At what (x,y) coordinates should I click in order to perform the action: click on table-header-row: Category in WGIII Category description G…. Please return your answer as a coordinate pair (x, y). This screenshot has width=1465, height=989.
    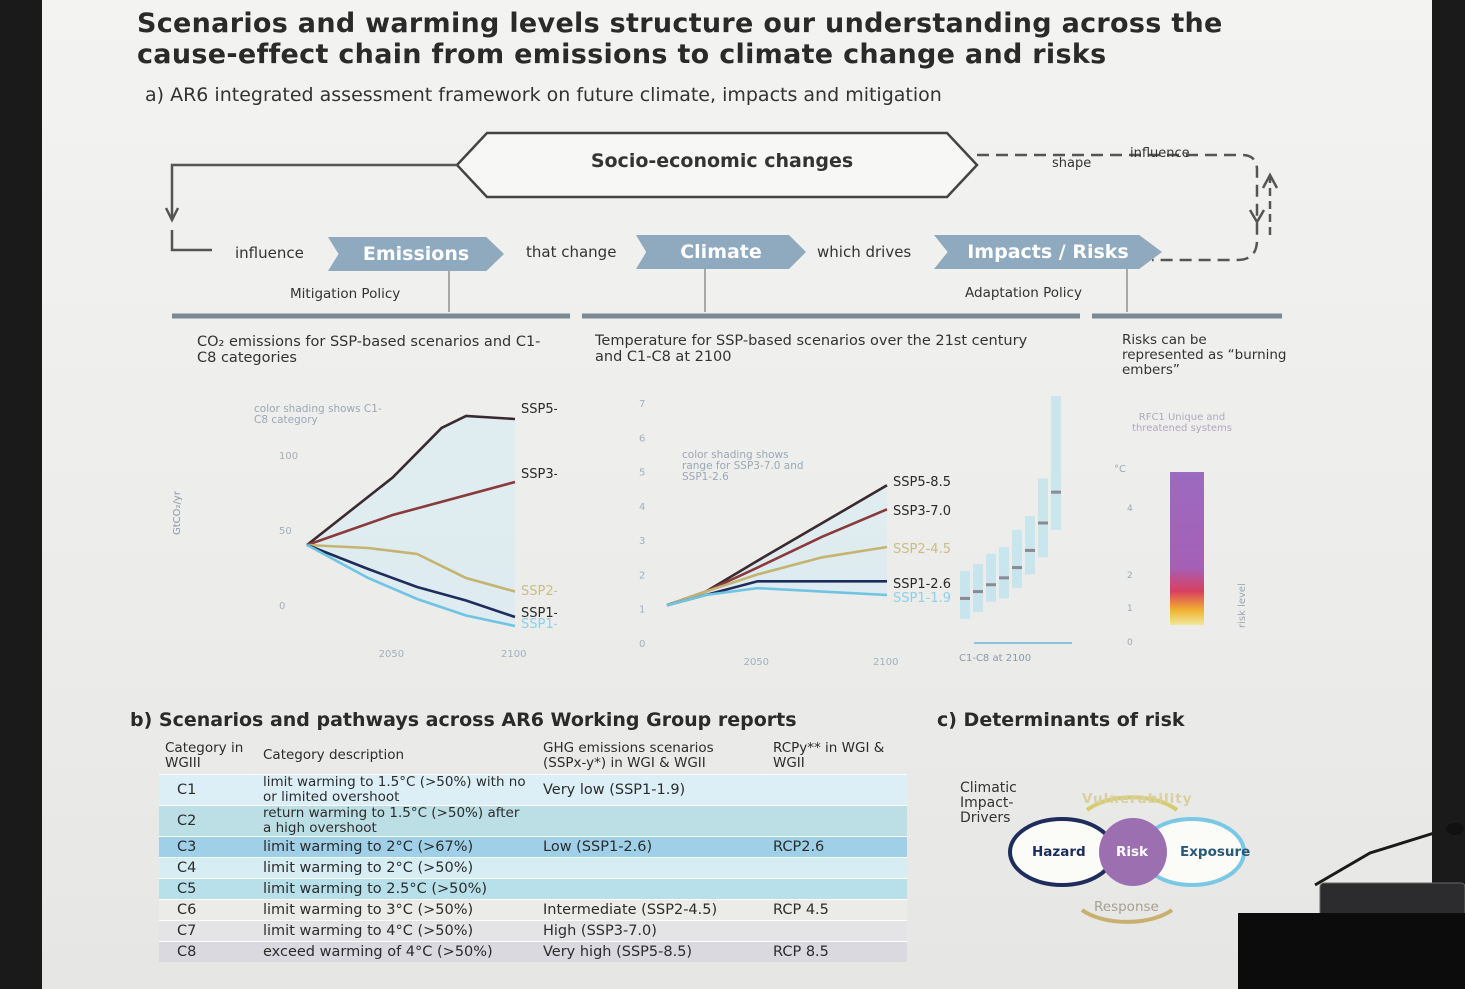
    Looking at the image, I should click on (533, 756).